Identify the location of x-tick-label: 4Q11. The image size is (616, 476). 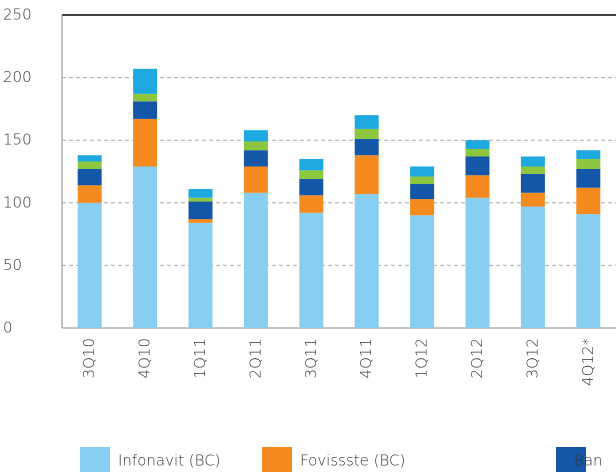
(366, 358).